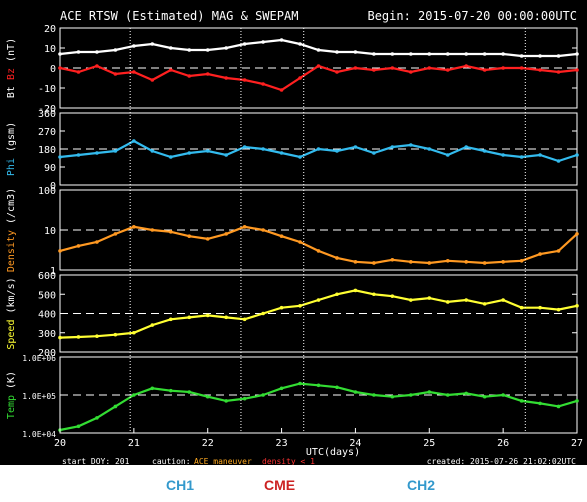 Image resolution: width=587 pixels, height=502 pixels. What do you see at coordinates (47, 114) in the screenshot?
I see `phi-ytick-label: 360` at bounding box center [47, 114].